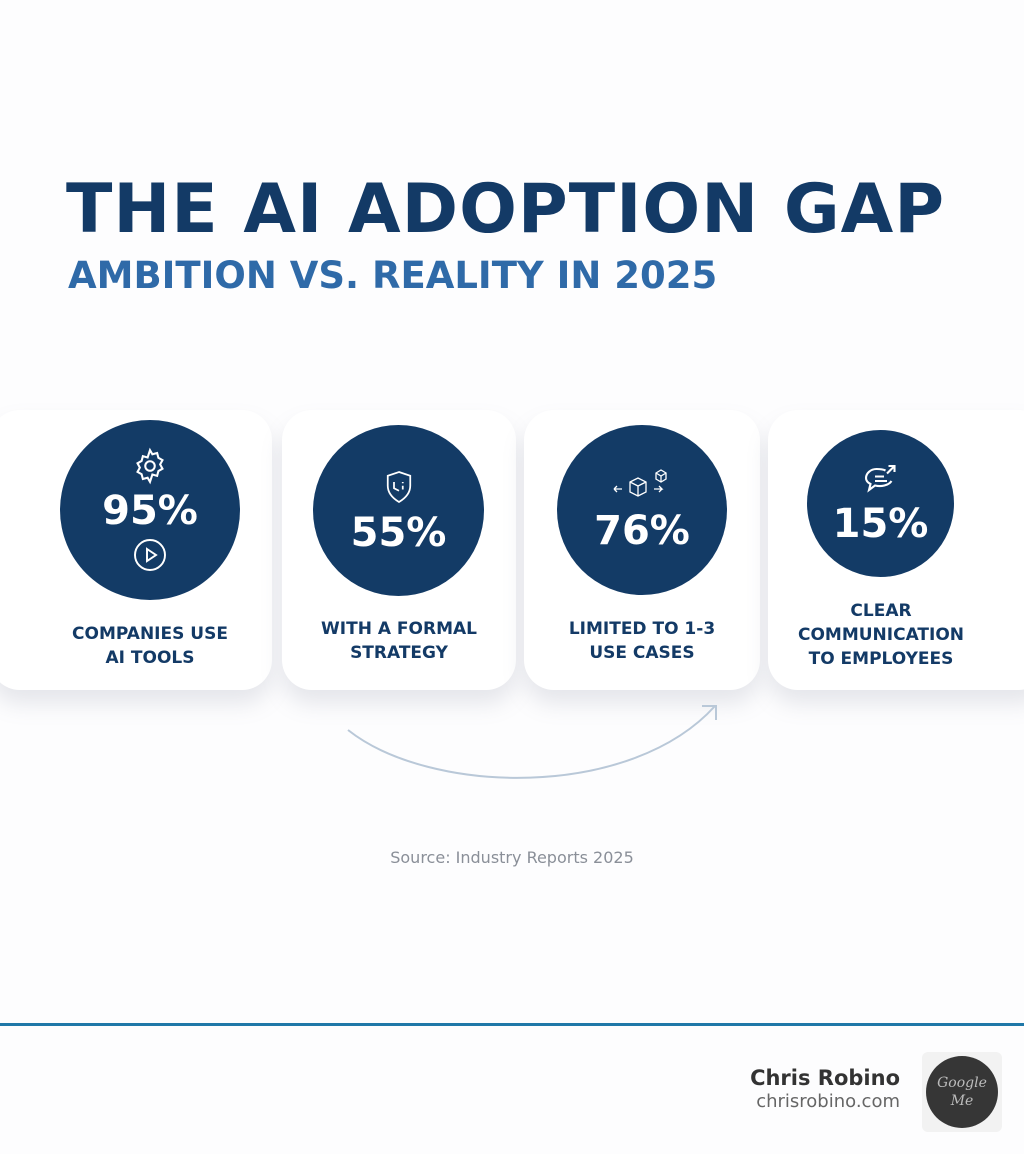 This screenshot has height=1154, width=1024. What do you see at coordinates (880, 523) in the screenshot?
I see `stat-value: 15%` at bounding box center [880, 523].